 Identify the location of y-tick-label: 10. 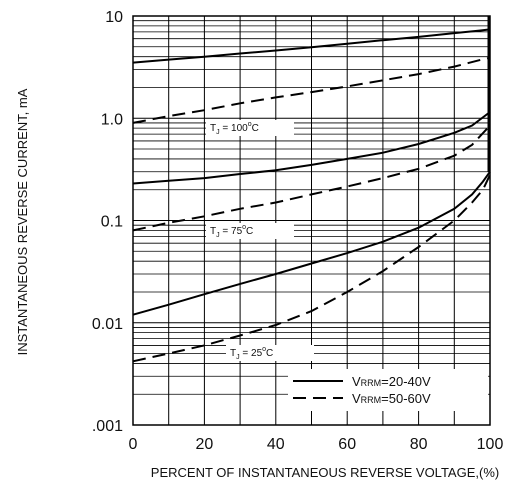
(114, 17).